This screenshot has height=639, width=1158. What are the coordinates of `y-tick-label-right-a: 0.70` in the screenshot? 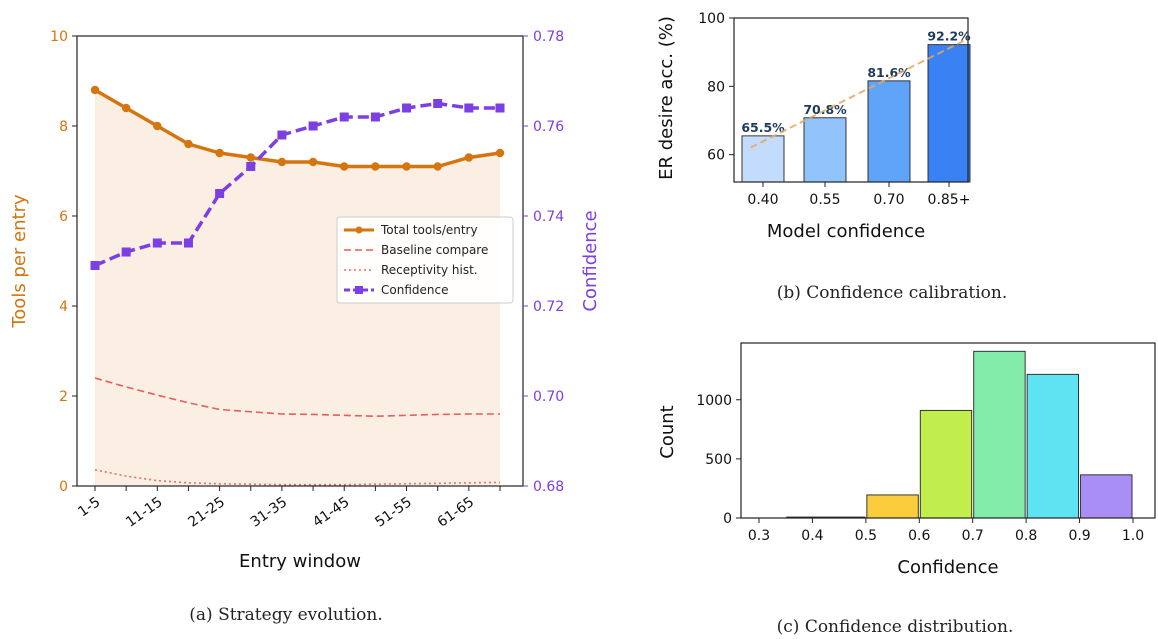 It's located at (548, 397).